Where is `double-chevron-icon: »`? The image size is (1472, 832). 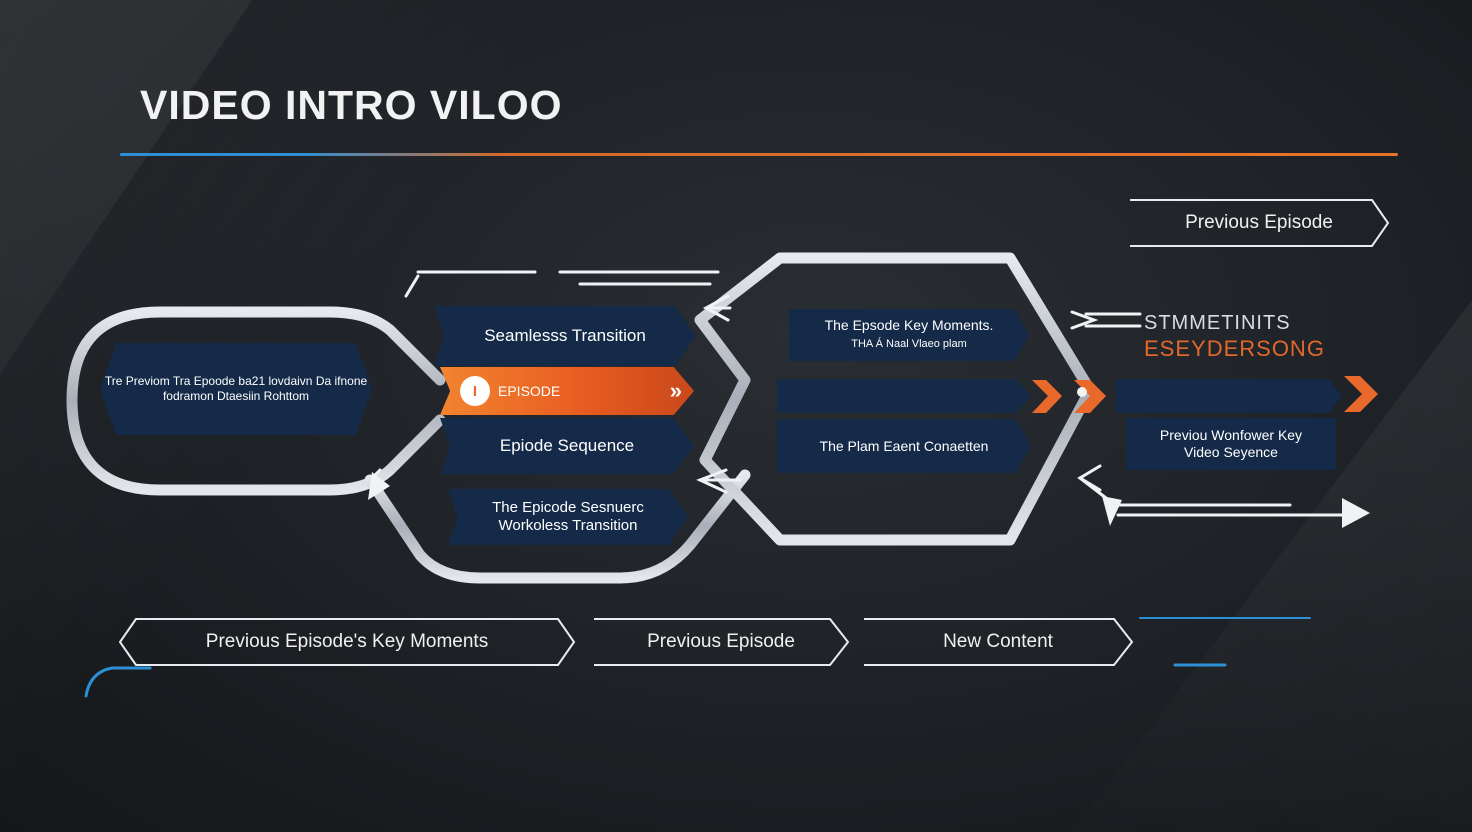
double-chevron-icon: » is located at coordinates (675, 390).